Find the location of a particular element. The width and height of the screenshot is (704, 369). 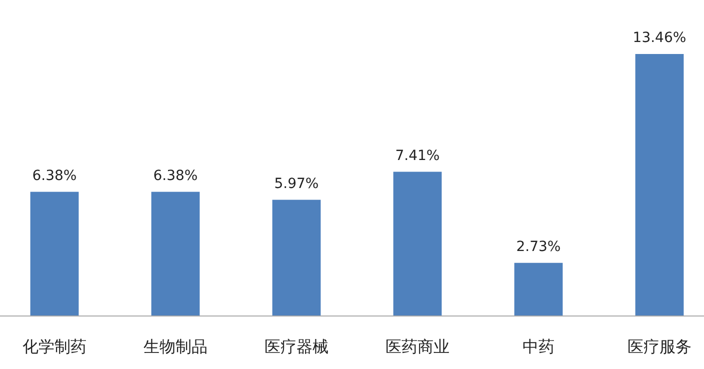

data-label: 7.41% is located at coordinates (417, 156).